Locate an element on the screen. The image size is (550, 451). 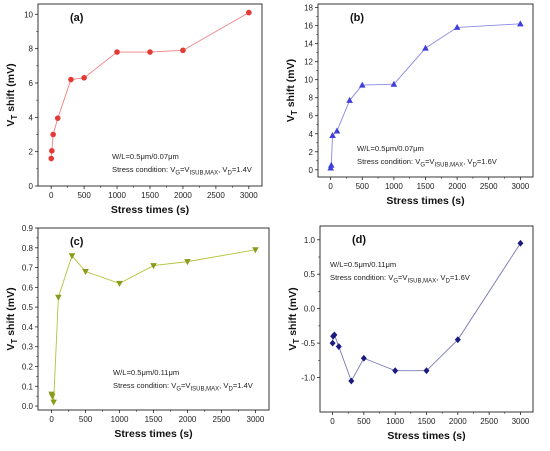
y-tick-label: 16 is located at coordinates (308, 26).